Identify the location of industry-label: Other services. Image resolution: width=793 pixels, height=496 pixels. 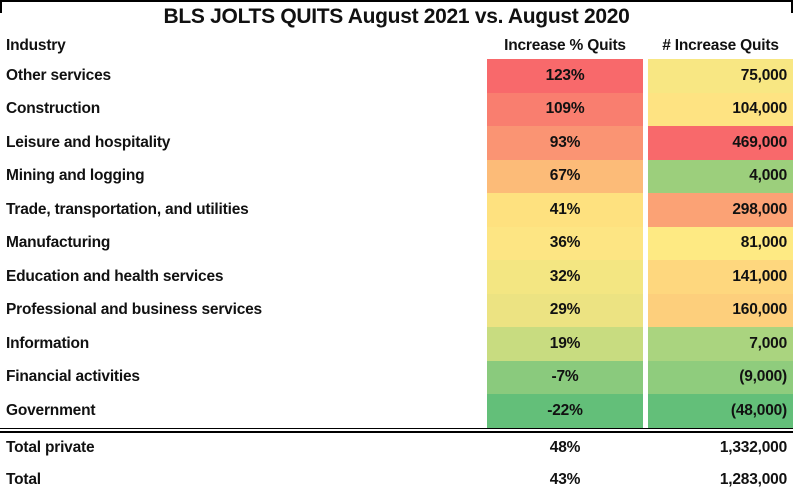
(58, 75).